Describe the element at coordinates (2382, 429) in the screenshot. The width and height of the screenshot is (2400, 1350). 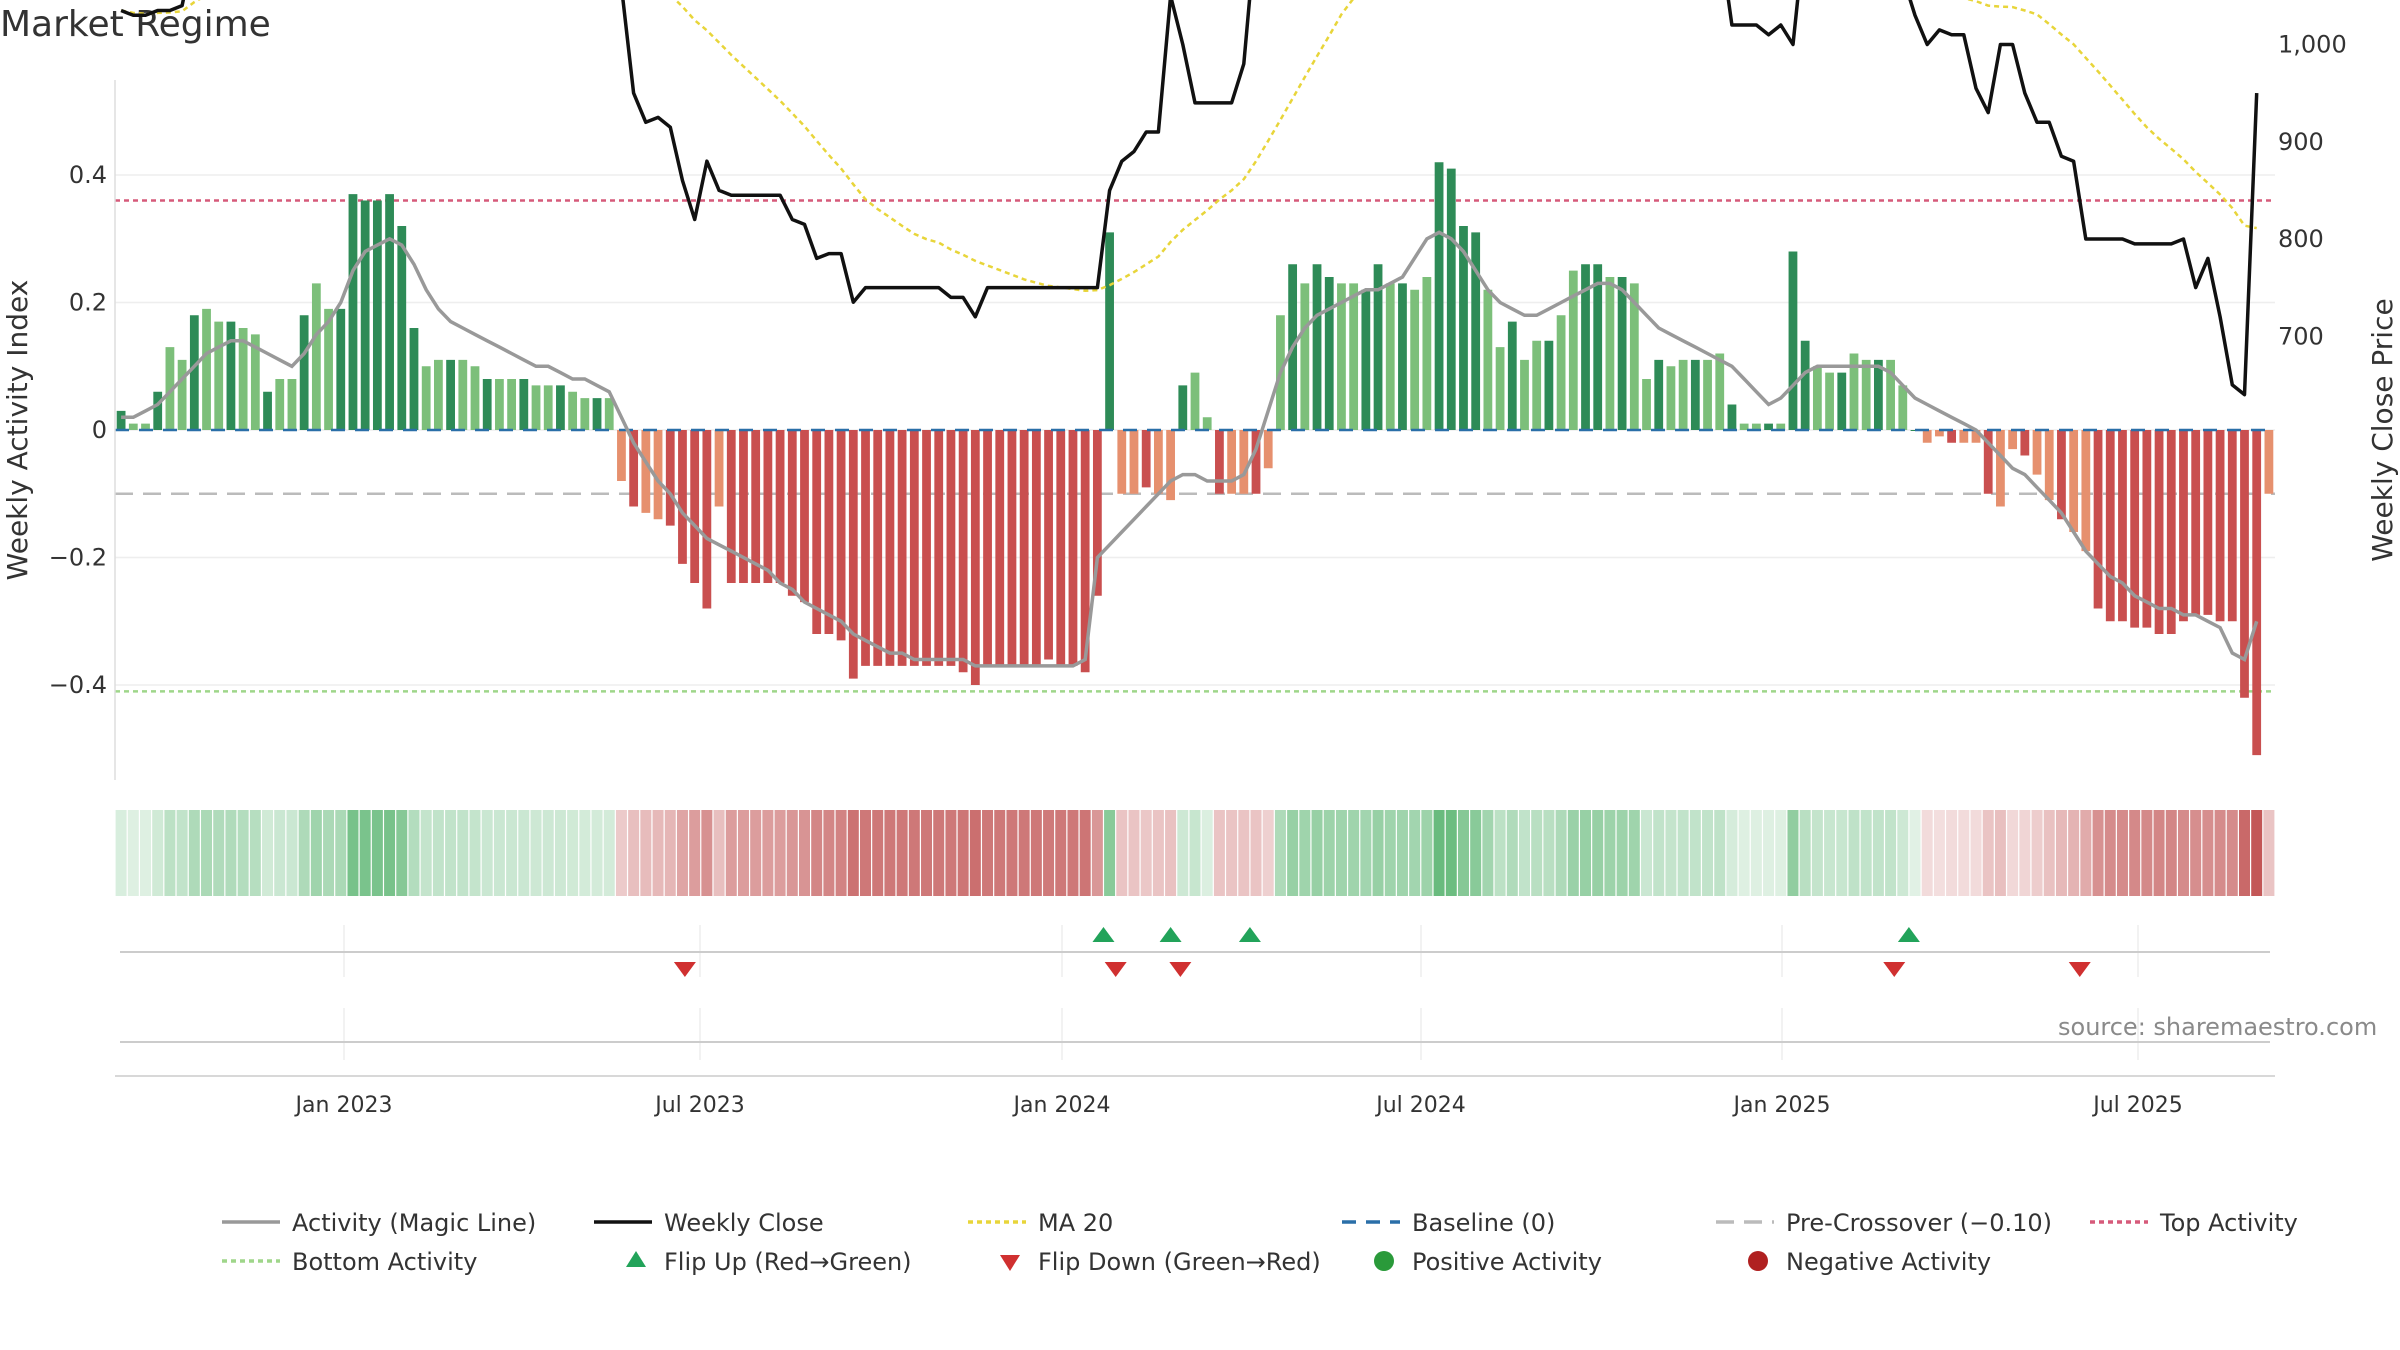
I see `y-right-axis-label: Weekly Close Price` at that location.